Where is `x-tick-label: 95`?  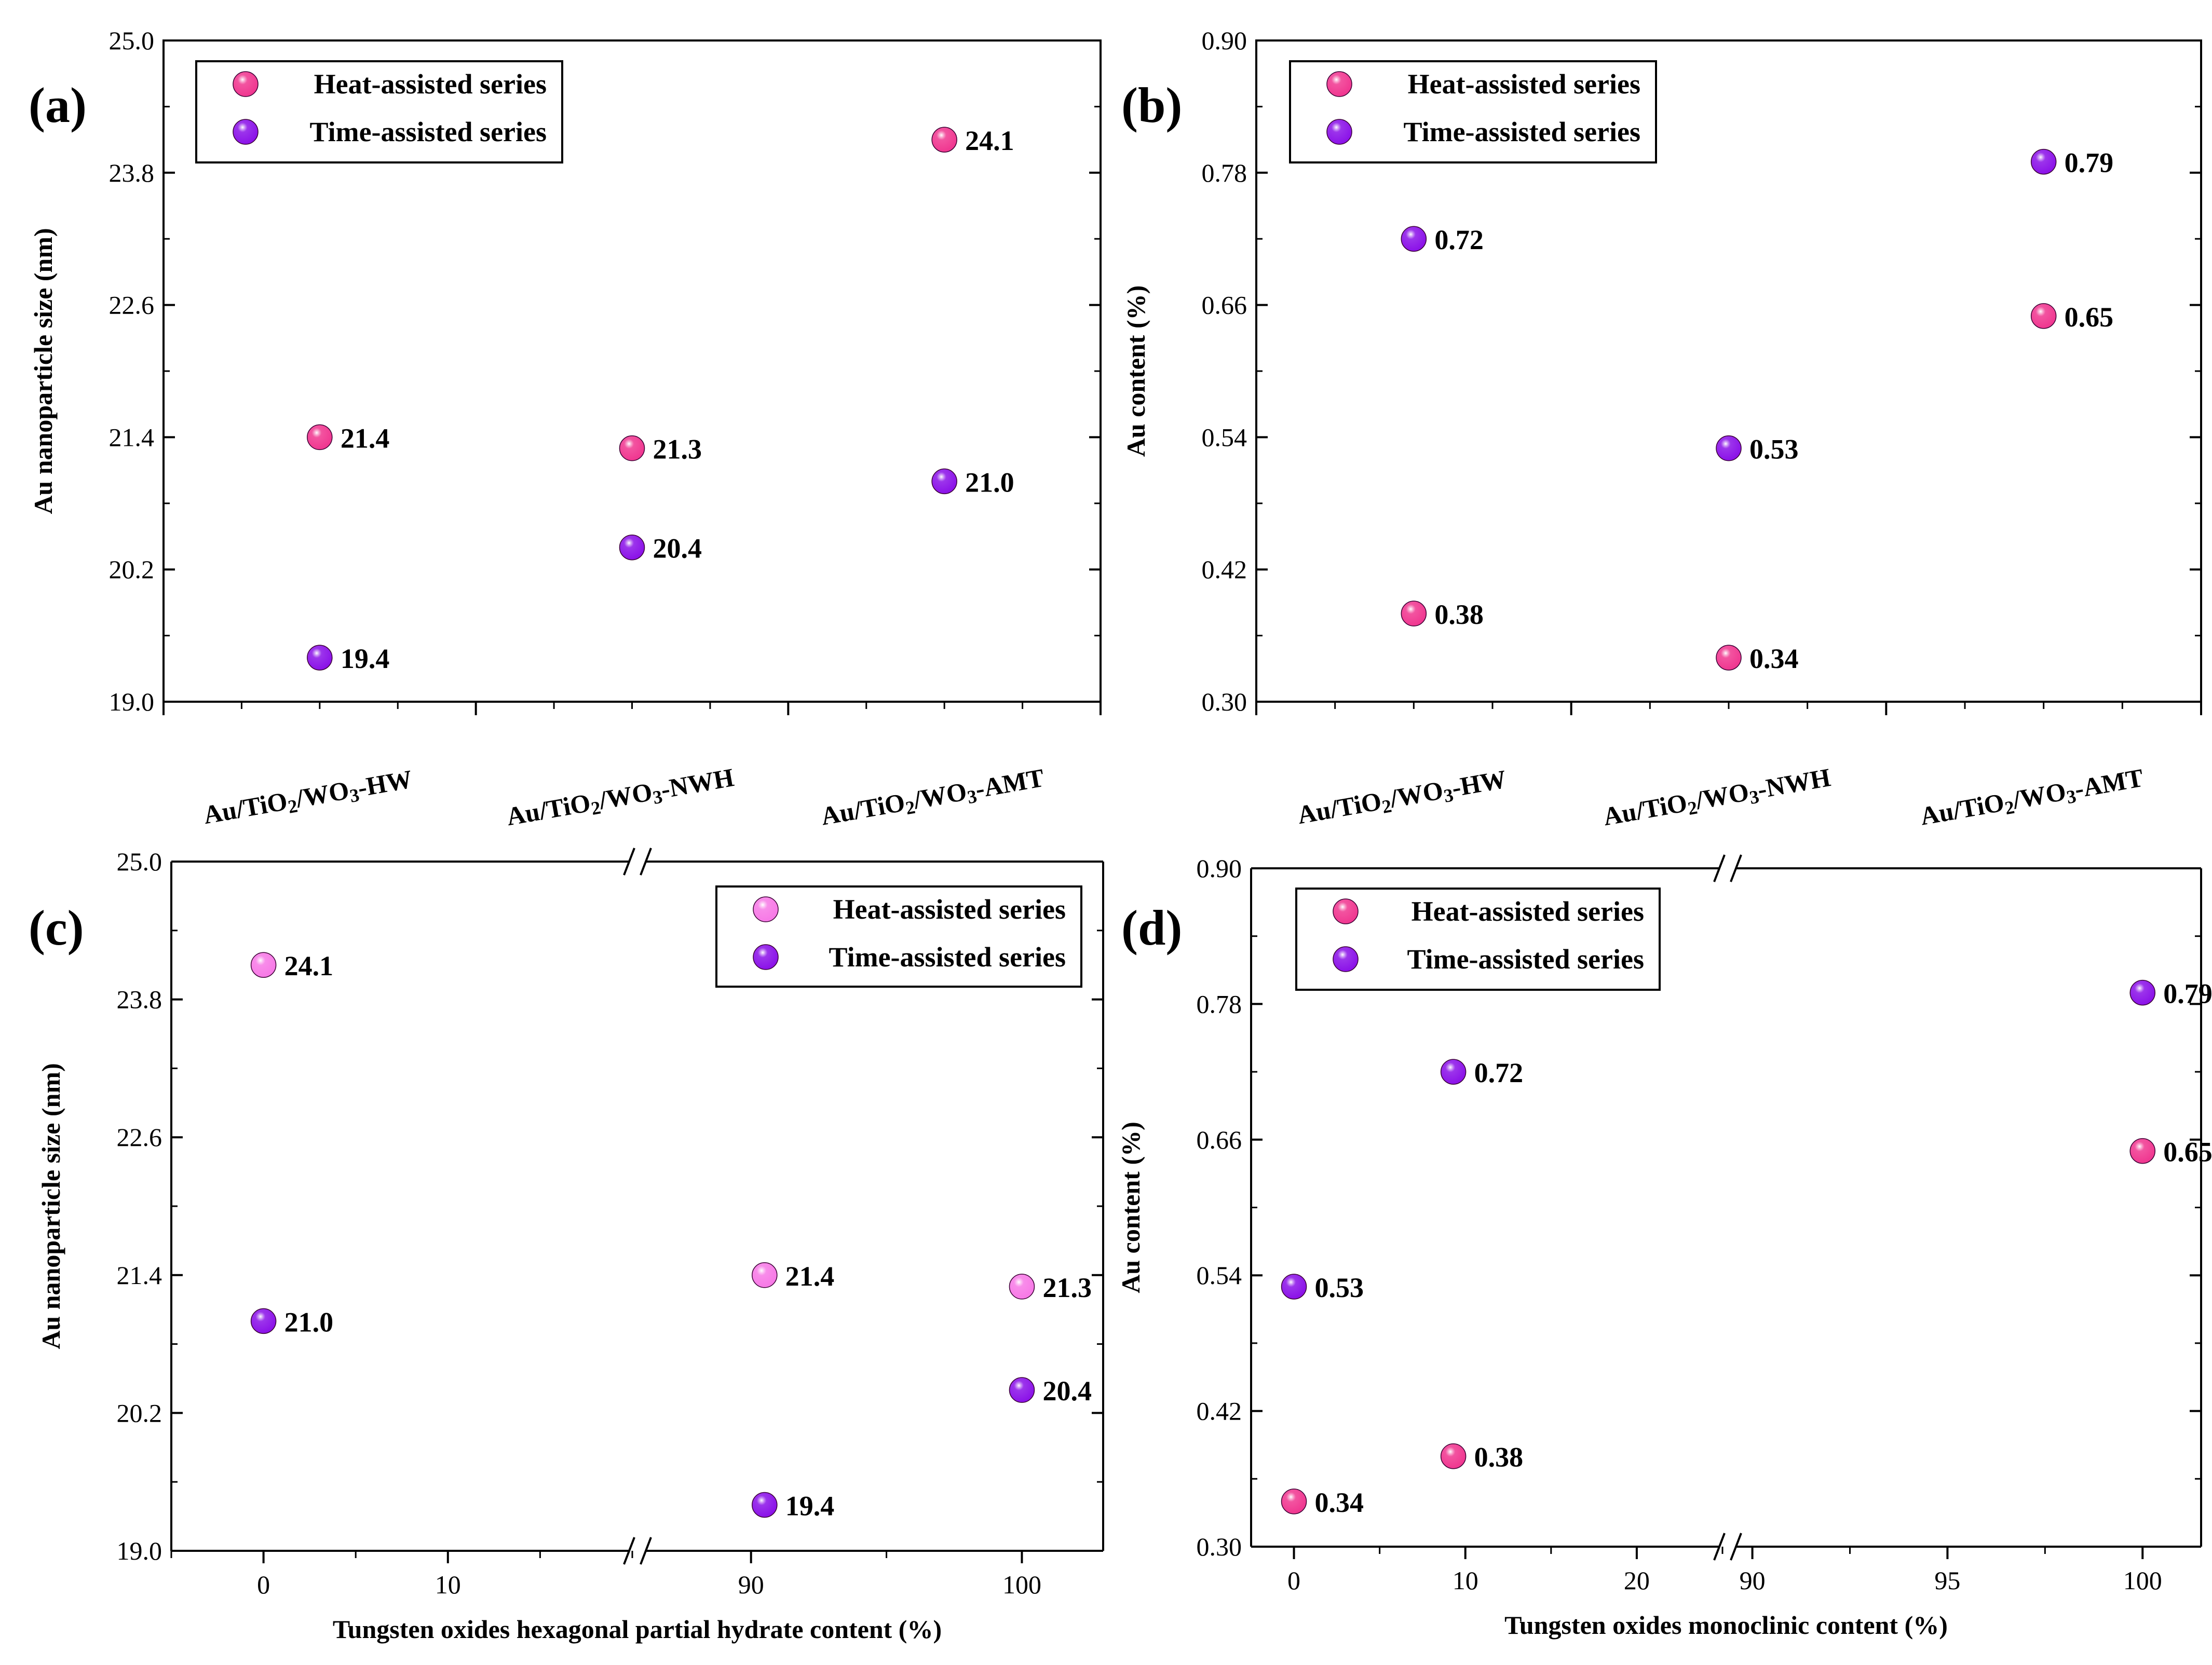 x-tick-label: 95 is located at coordinates (1947, 1580).